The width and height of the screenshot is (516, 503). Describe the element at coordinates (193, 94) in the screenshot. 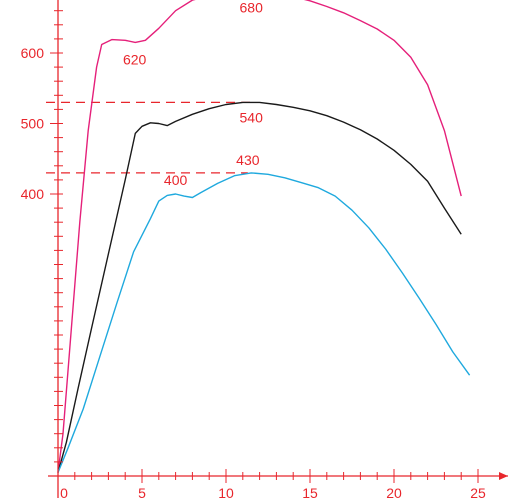

I see `data-labels: 680 620 540 430 400` at that location.